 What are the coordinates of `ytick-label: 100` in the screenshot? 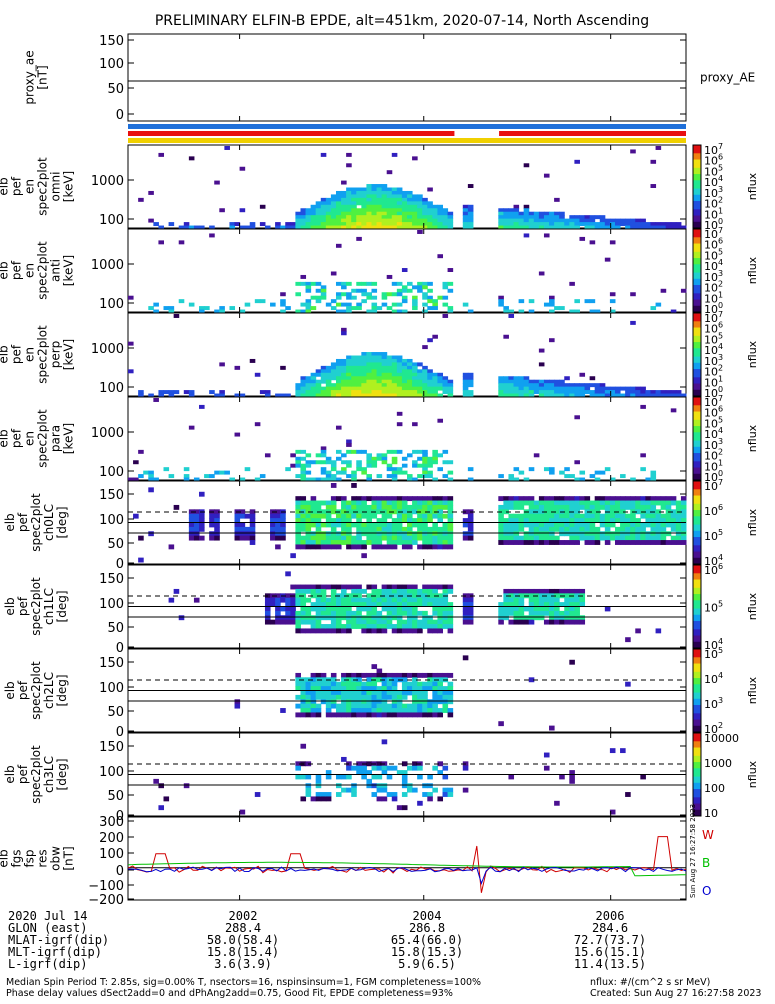 It's located at (111, 64).